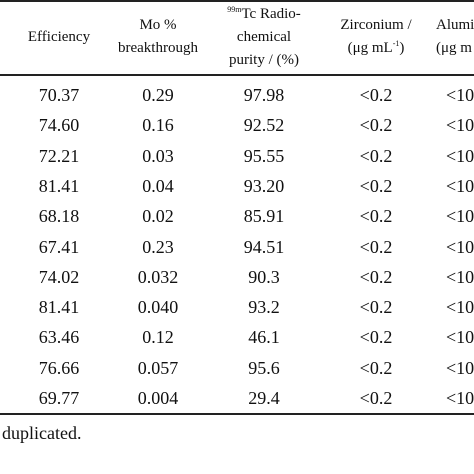 The width and height of the screenshot is (474, 474). I want to click on cell-mo: 0.03, so click(158, 155).